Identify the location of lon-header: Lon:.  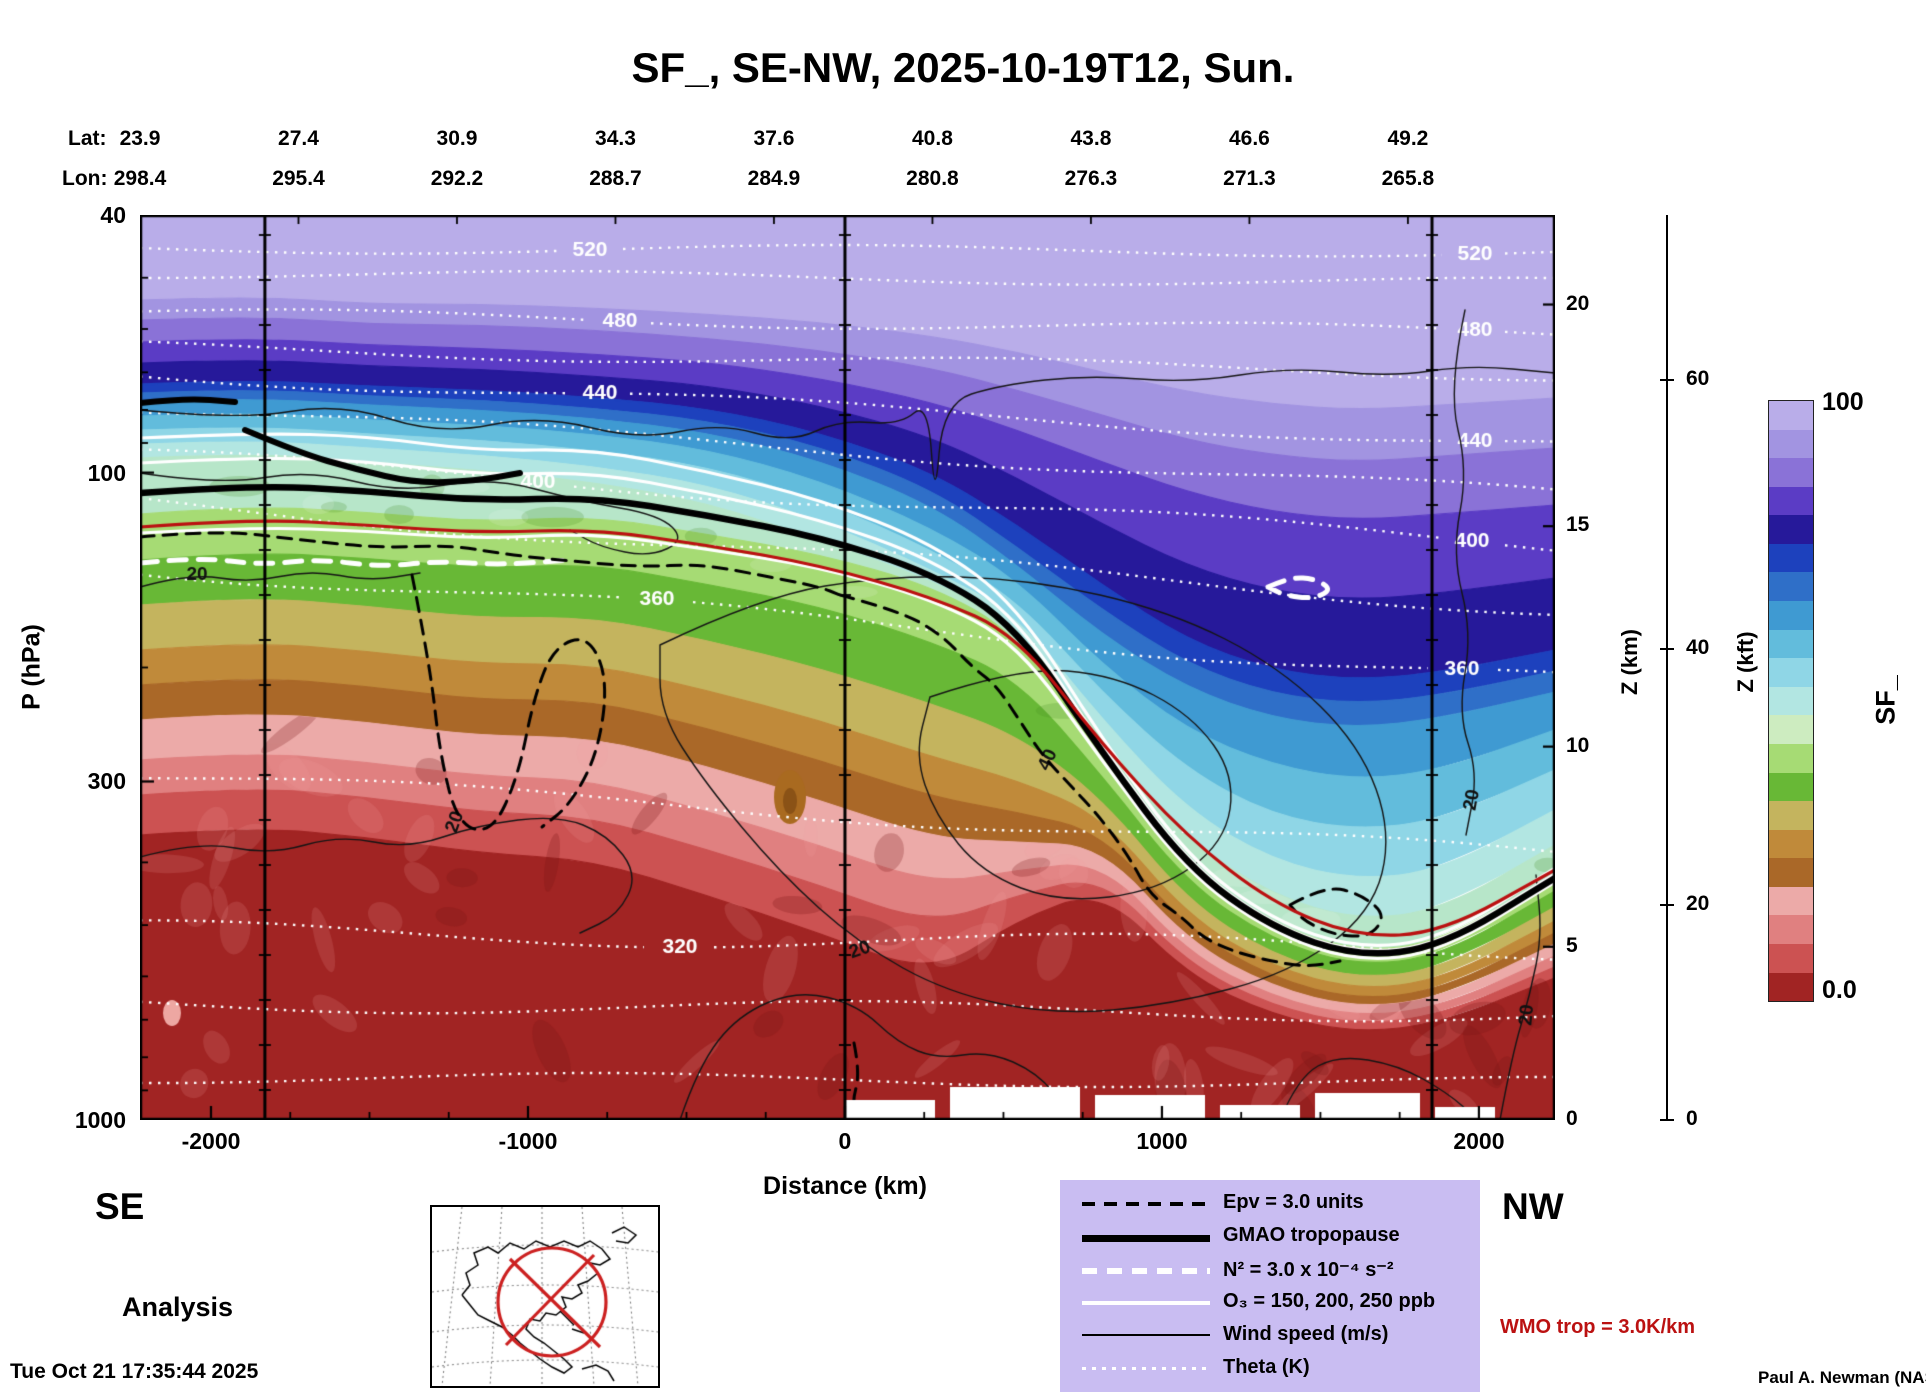
(85, 178).